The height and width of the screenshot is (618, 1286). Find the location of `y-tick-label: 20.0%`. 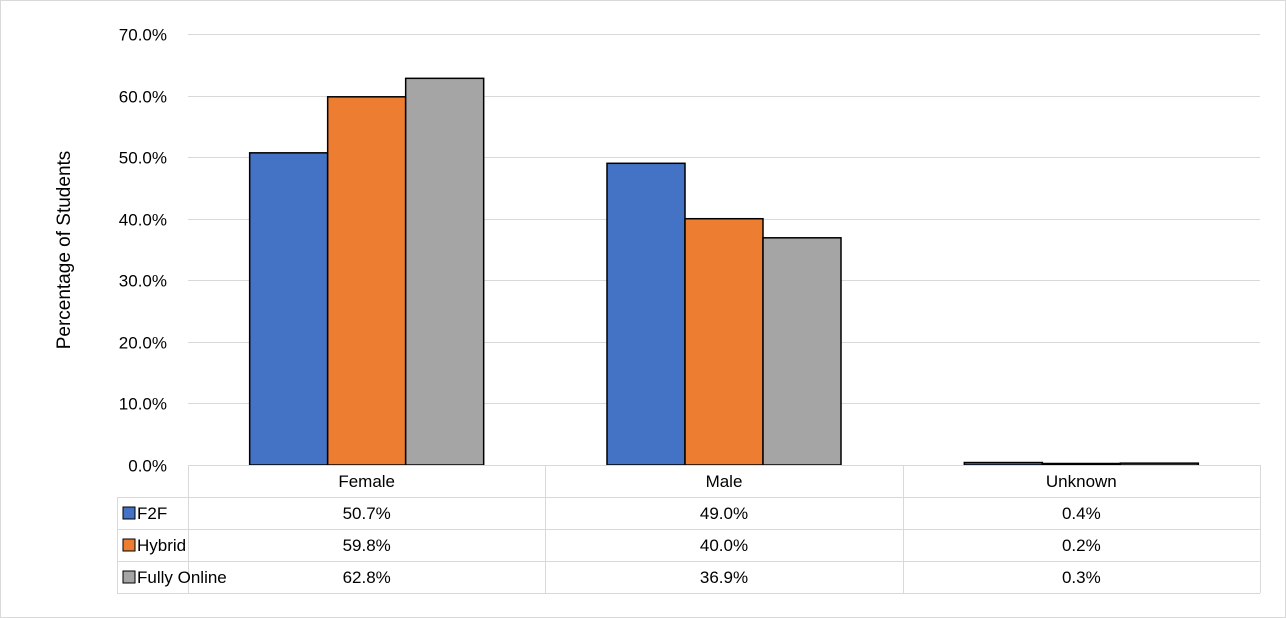

y-tick-label: 20.0% is located at coordinates (143, 343).